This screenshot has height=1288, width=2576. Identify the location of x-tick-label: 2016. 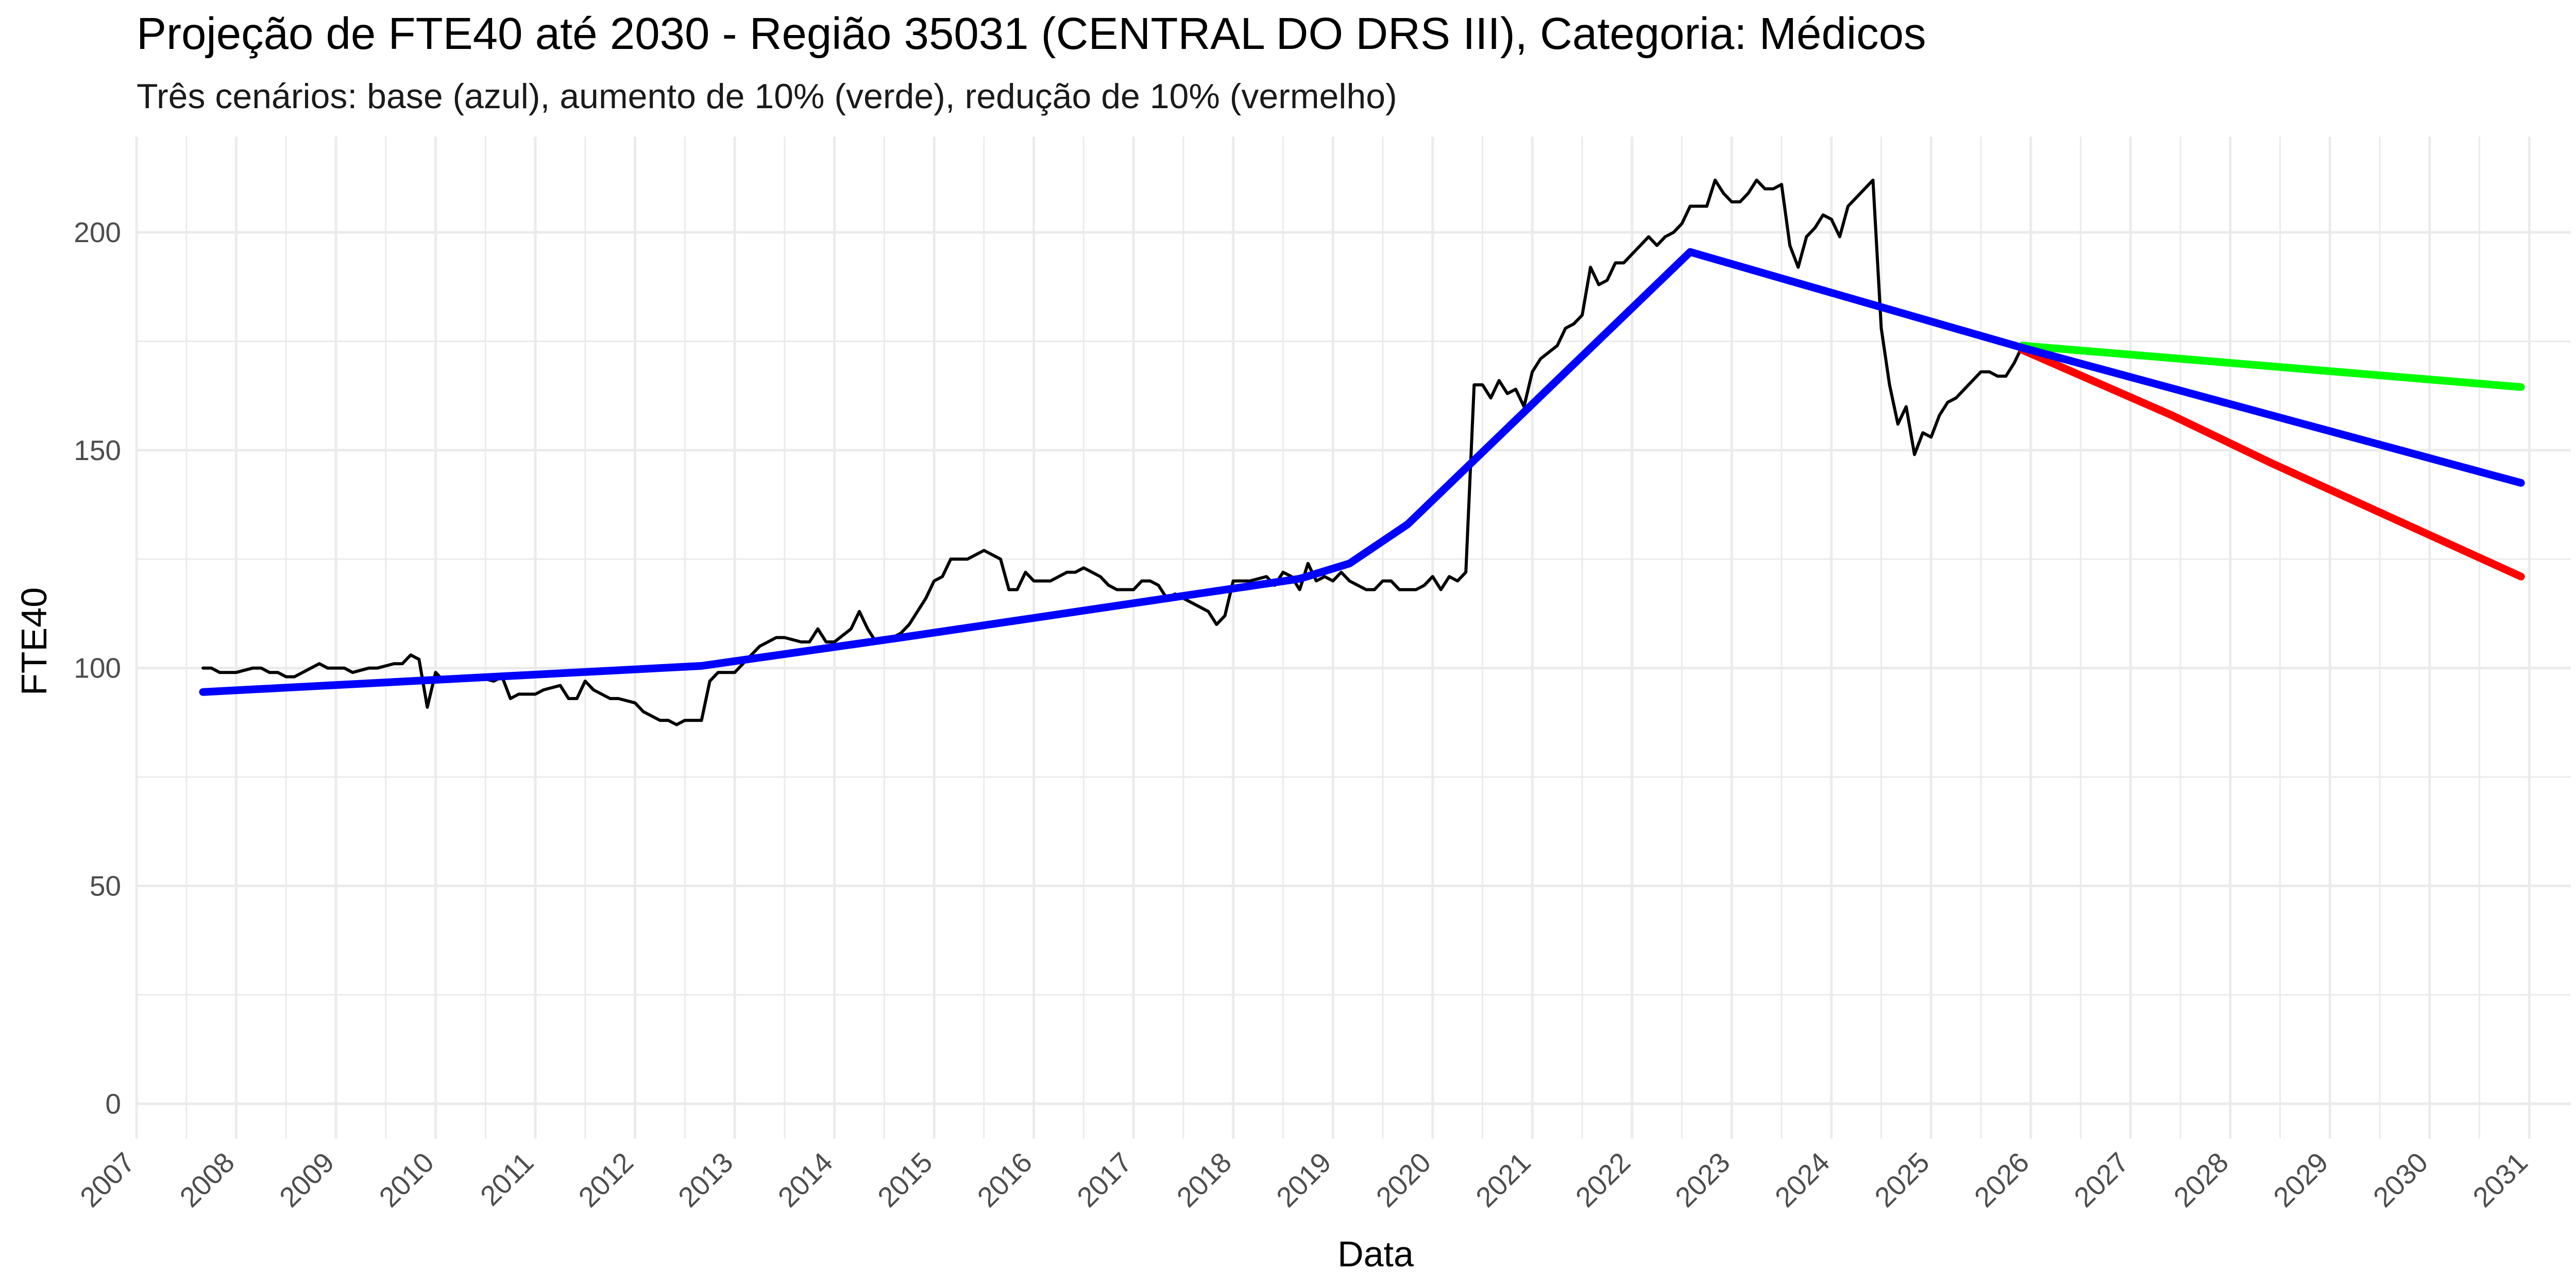
(1004, 1179).